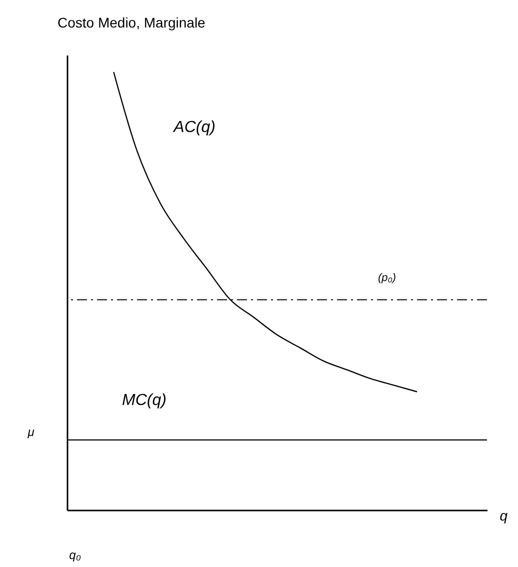  Describe the element at coordinates (132, 22) in the screenshot. I see `y-axis-title: Costo Medio, Marginale` at that location.